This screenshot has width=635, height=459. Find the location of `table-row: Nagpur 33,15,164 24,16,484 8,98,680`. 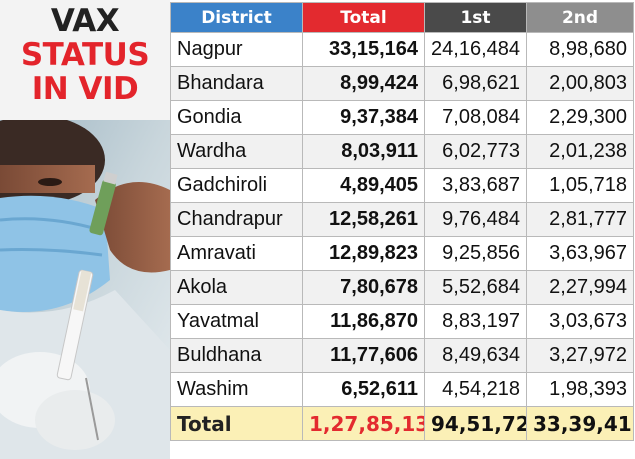

table-row: Nagpur 33,15,164 24,16,484 8,98,680 is located at coordinates (402, 49).